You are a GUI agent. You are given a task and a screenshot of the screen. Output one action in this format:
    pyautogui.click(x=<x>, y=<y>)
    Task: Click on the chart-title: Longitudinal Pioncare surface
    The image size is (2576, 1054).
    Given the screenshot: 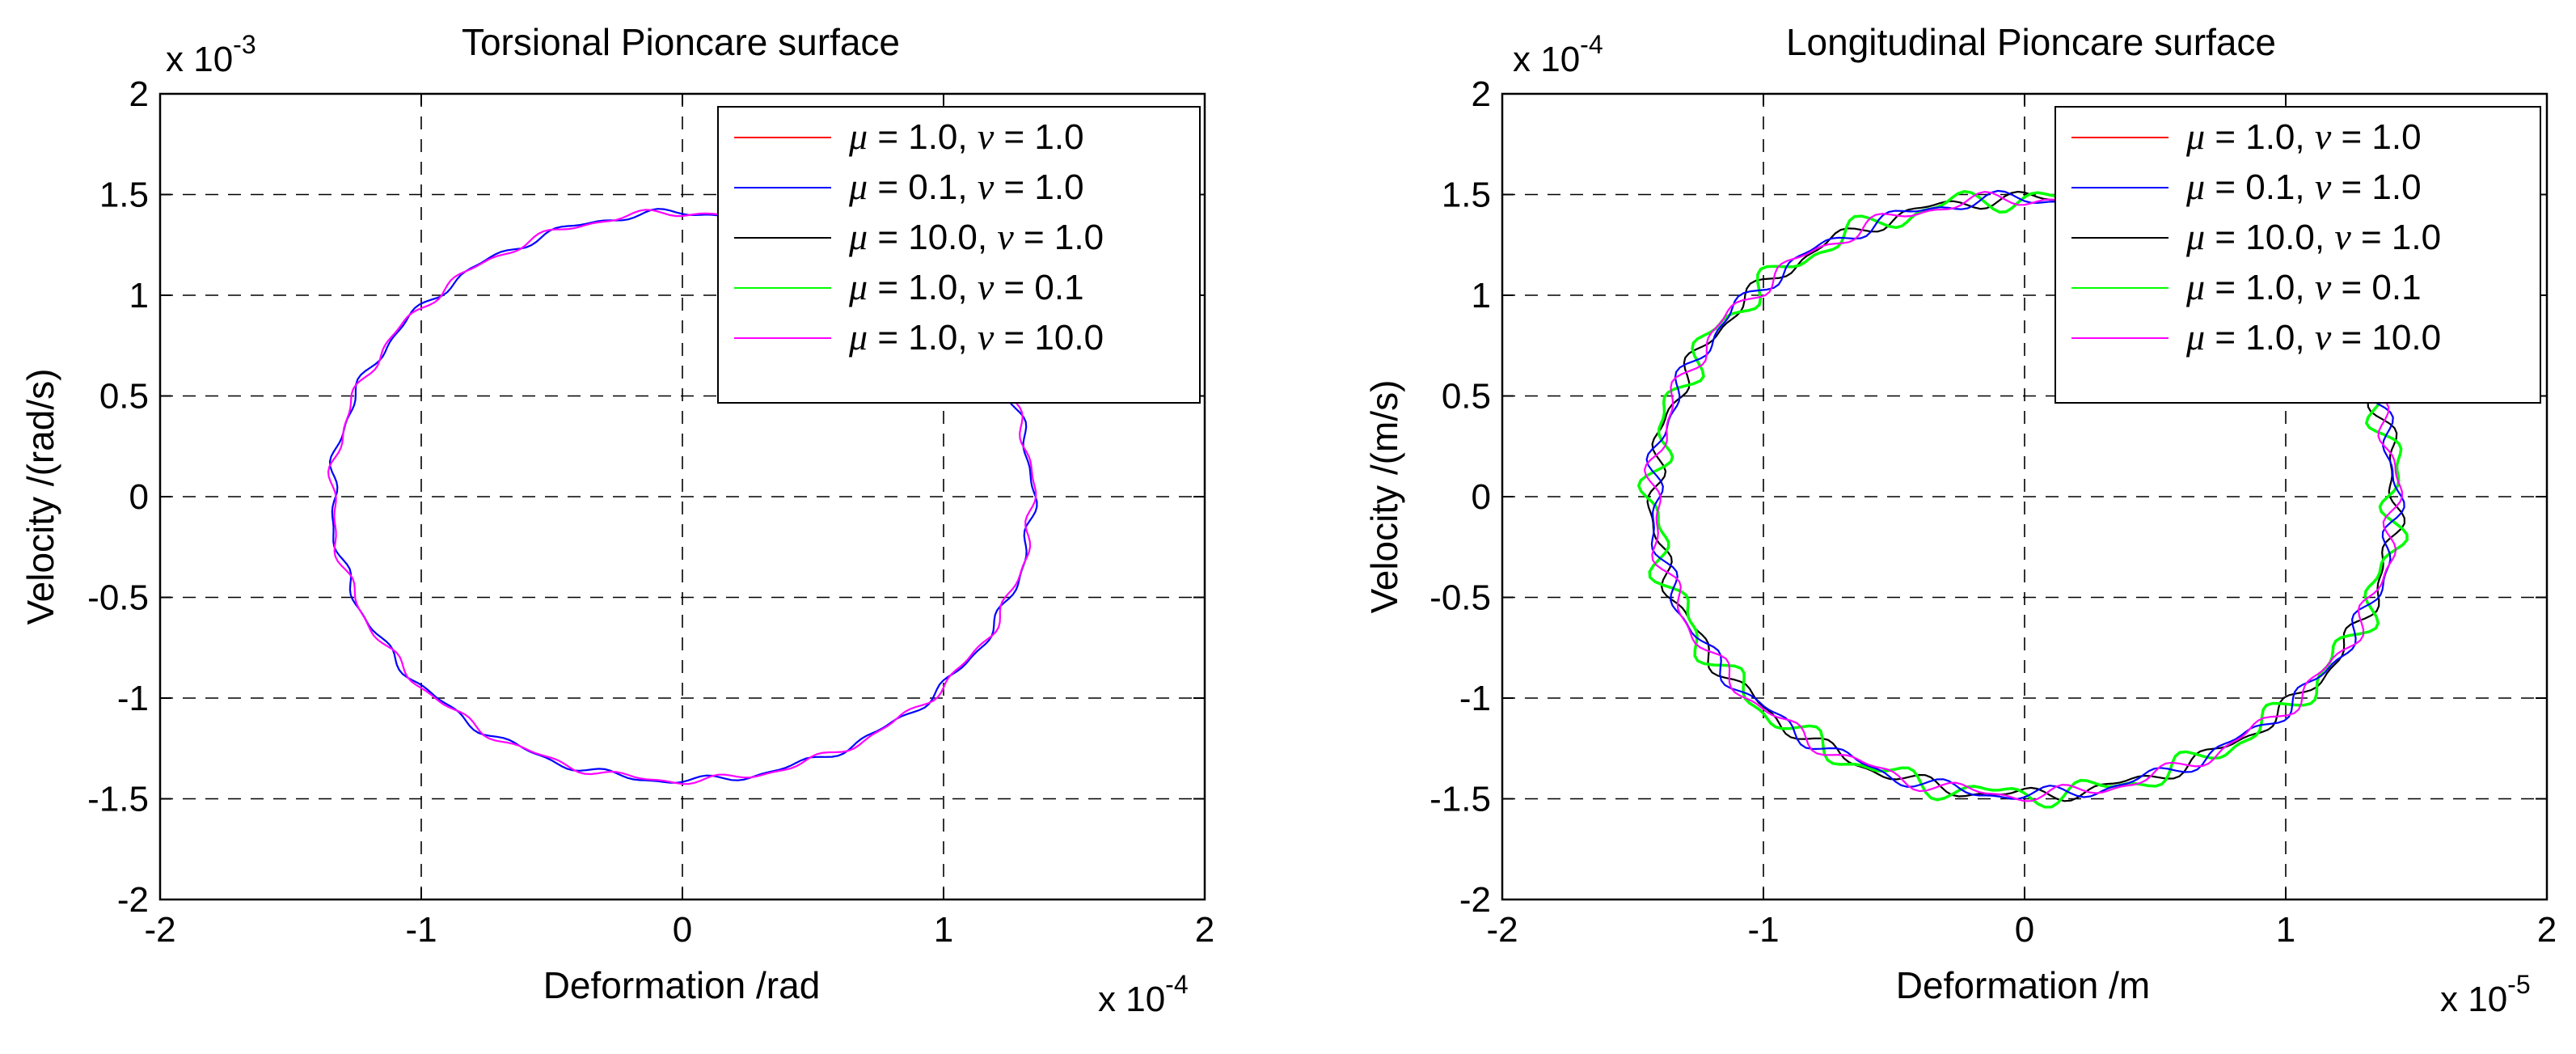 What is the action you would take?
    pyautogui.click(x=2031, y=42)
    